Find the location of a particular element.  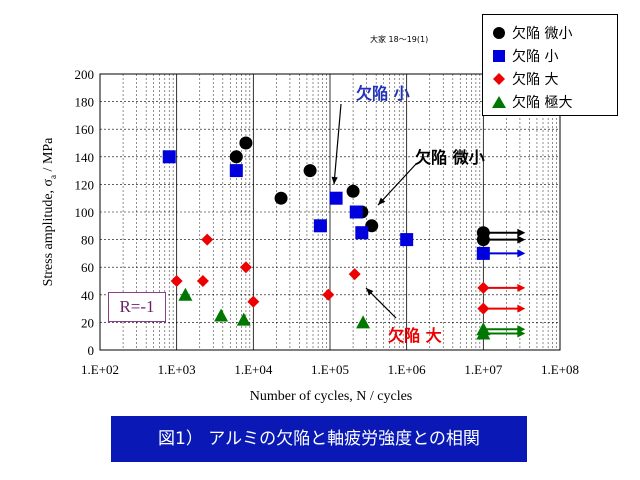

legend-item-defect-tiny: 欠陥 微小 is located at coordinates (554, 32).